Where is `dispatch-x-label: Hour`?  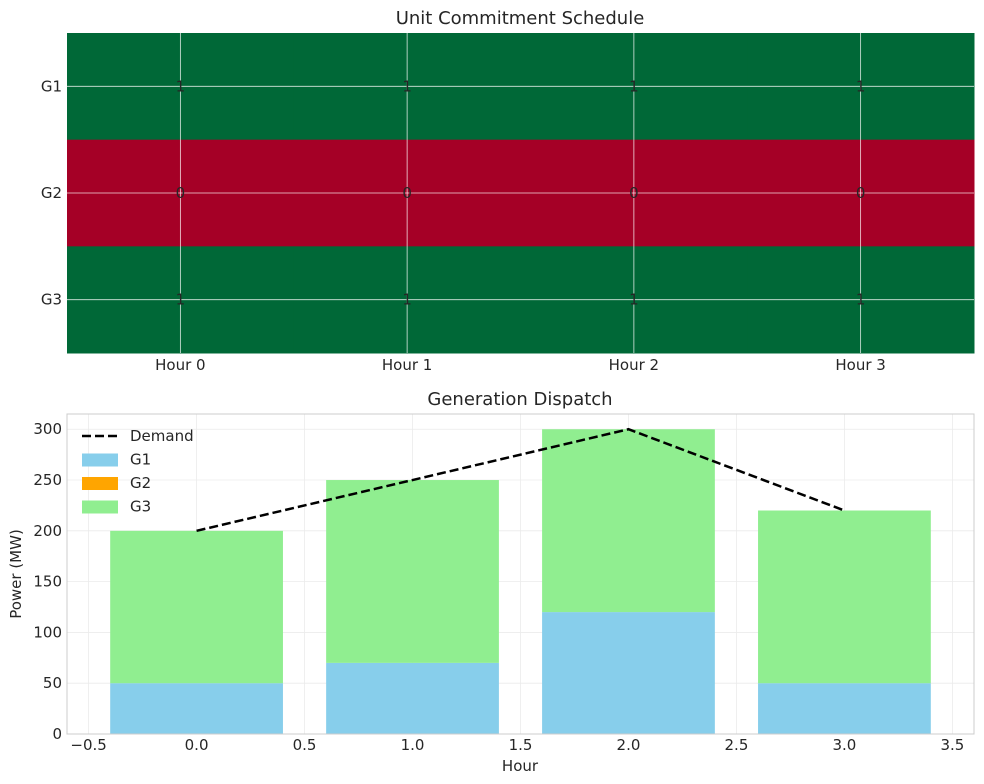
dispatch-x-label: Hour is located at coordinates (520, 766).